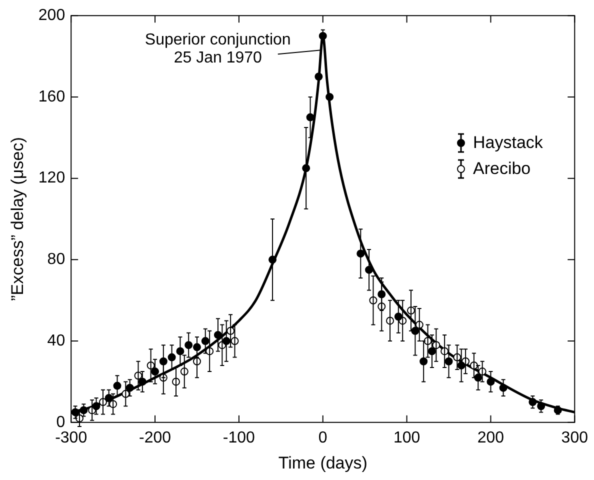 Image resolution: width=594 pixels, height=480 pixels. I want to click on x-tick-label: -100, so click(239, 437).